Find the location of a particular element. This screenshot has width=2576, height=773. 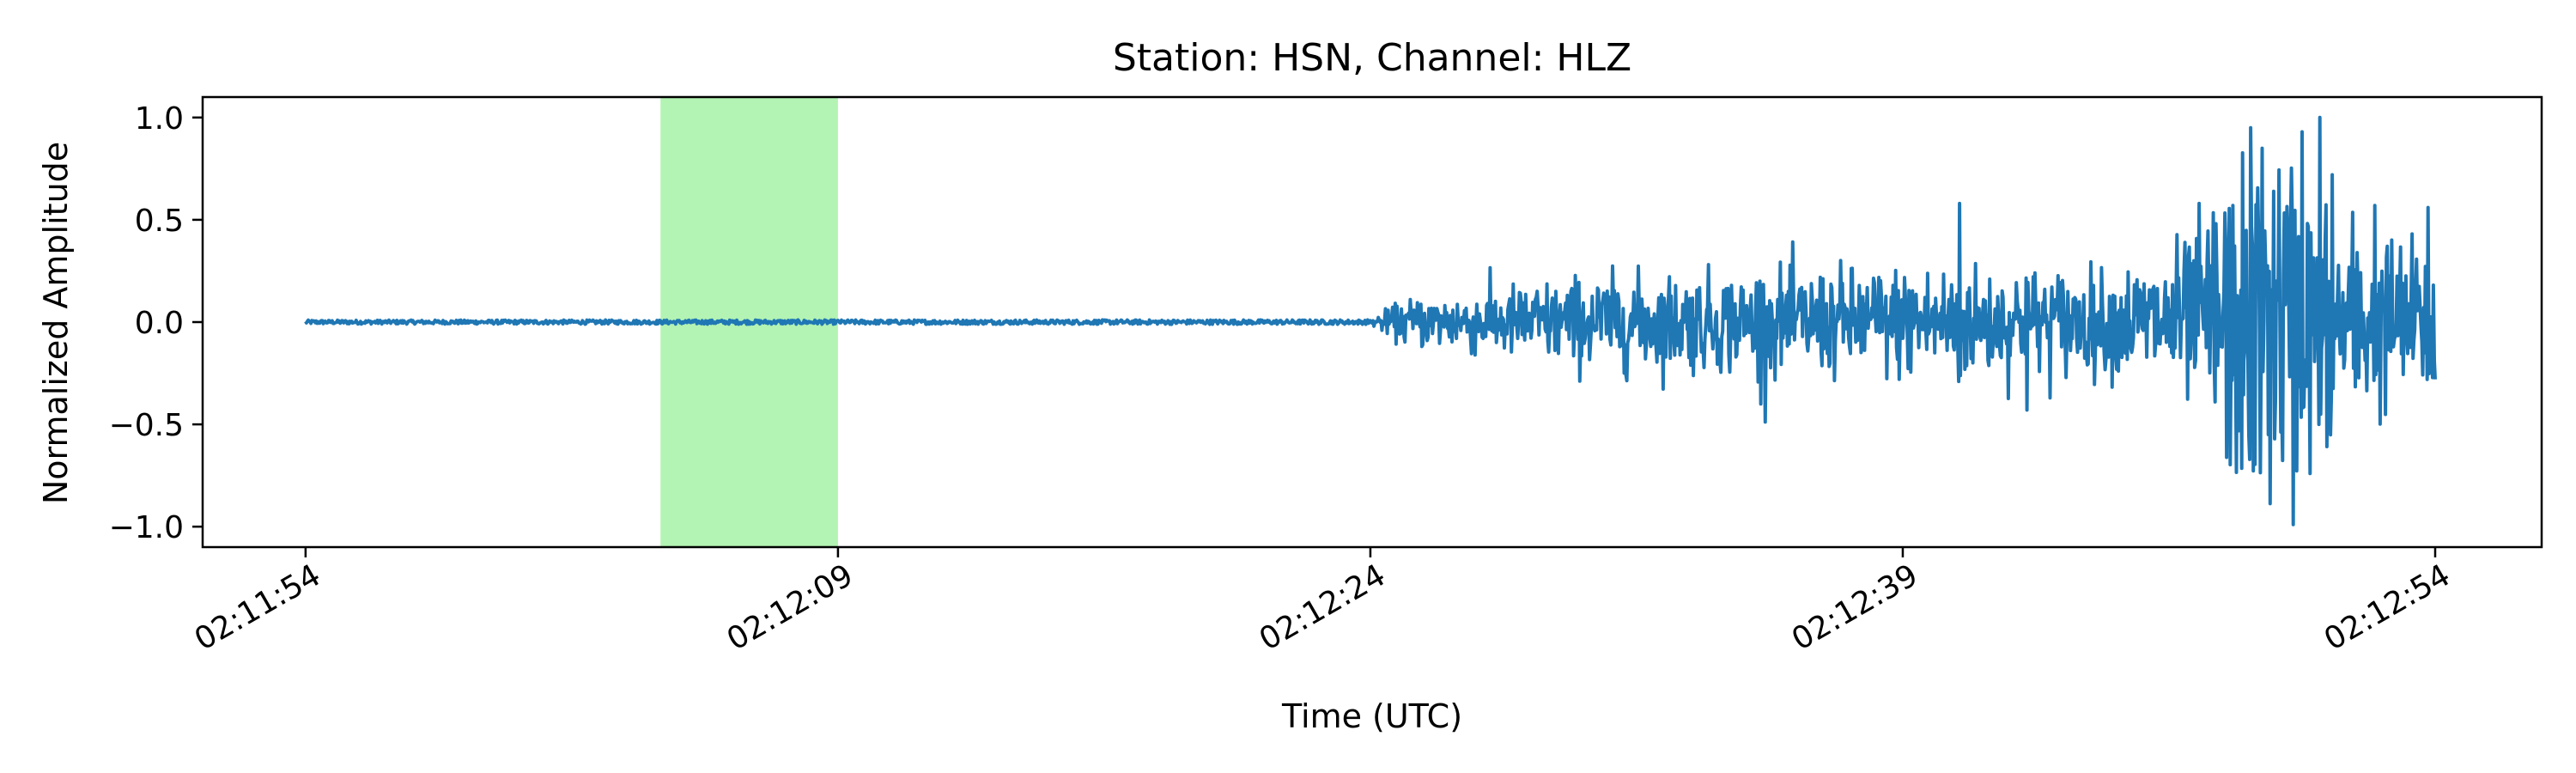

y-tick-label: 0.5 is located at coordinates (159, 221).